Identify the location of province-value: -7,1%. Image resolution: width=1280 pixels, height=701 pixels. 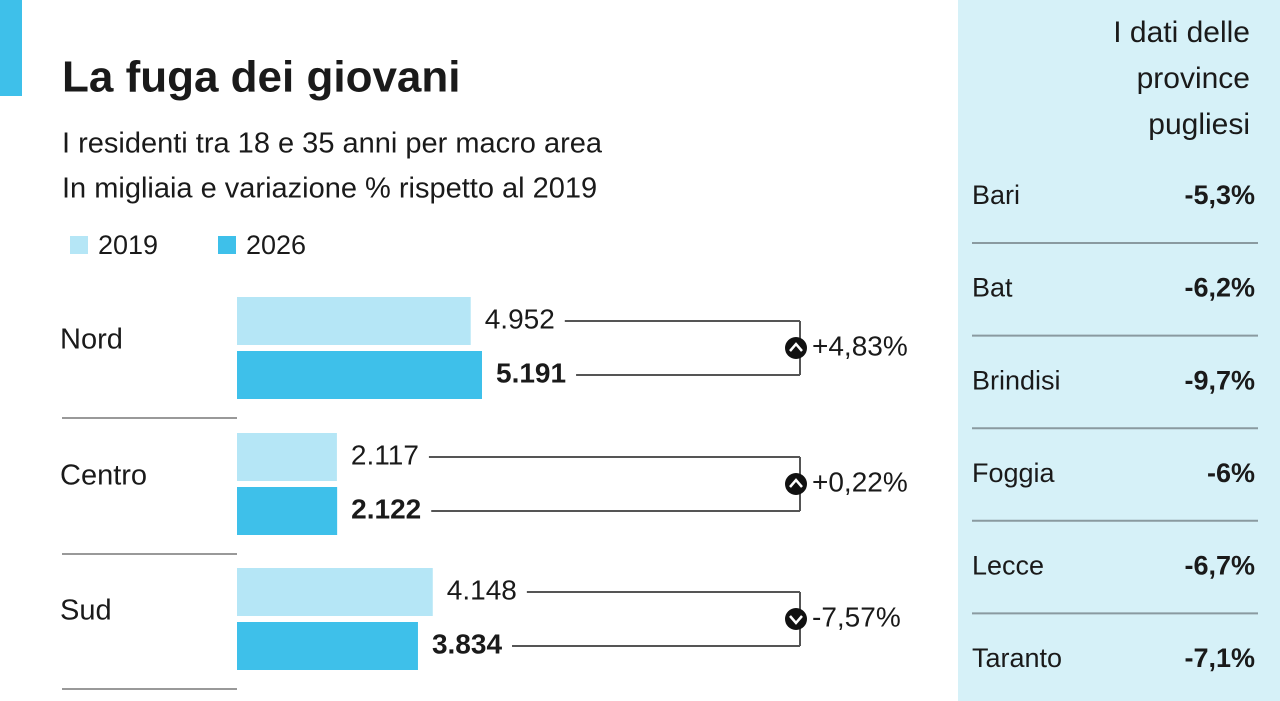
(1219, 658).